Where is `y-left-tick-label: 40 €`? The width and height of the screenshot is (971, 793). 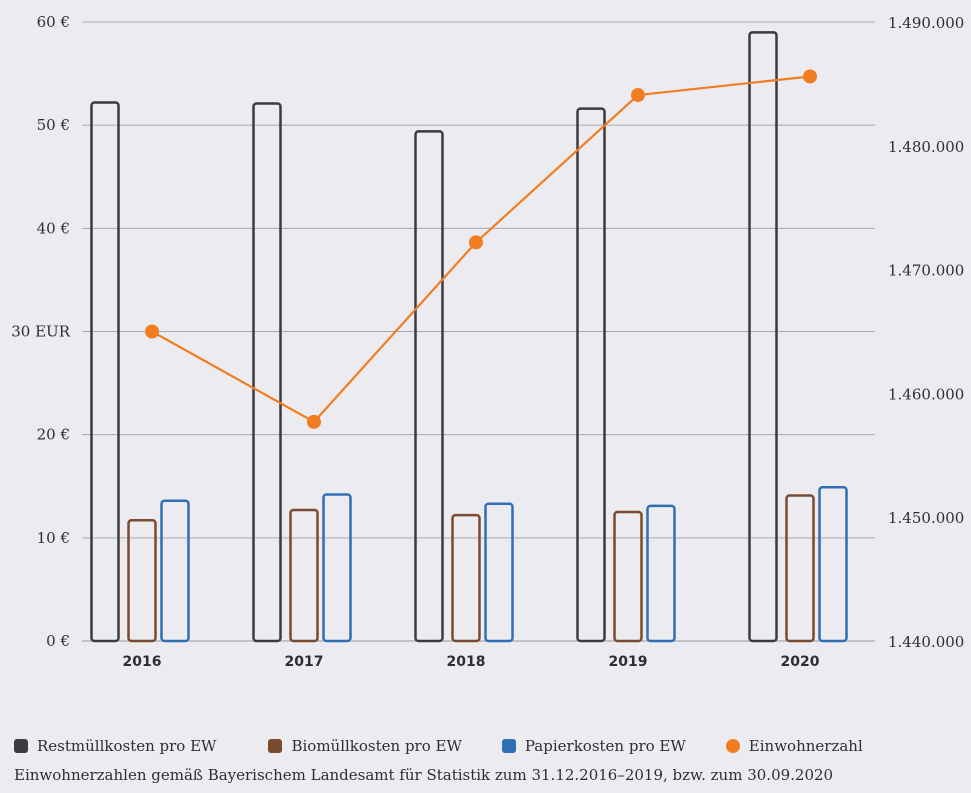 y-left-tick-label: 40 € is located at coordinates (53, 228).